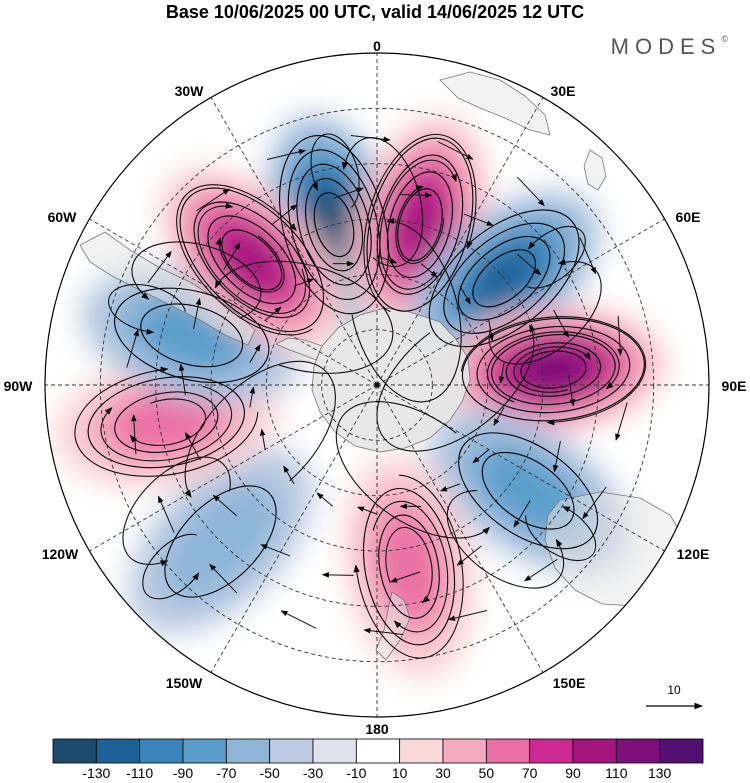 This screenshot has width=750, height=783. I want to click on colorbar-tick-label: -10, so click(356, 773).